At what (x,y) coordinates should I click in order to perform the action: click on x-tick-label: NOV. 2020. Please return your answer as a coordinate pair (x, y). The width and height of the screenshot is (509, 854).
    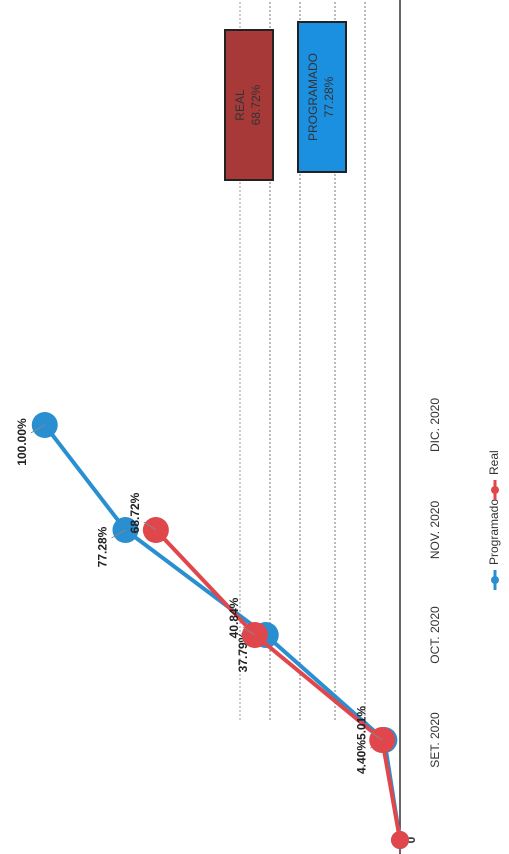
    Looking at the image, I should click on (435, 530).